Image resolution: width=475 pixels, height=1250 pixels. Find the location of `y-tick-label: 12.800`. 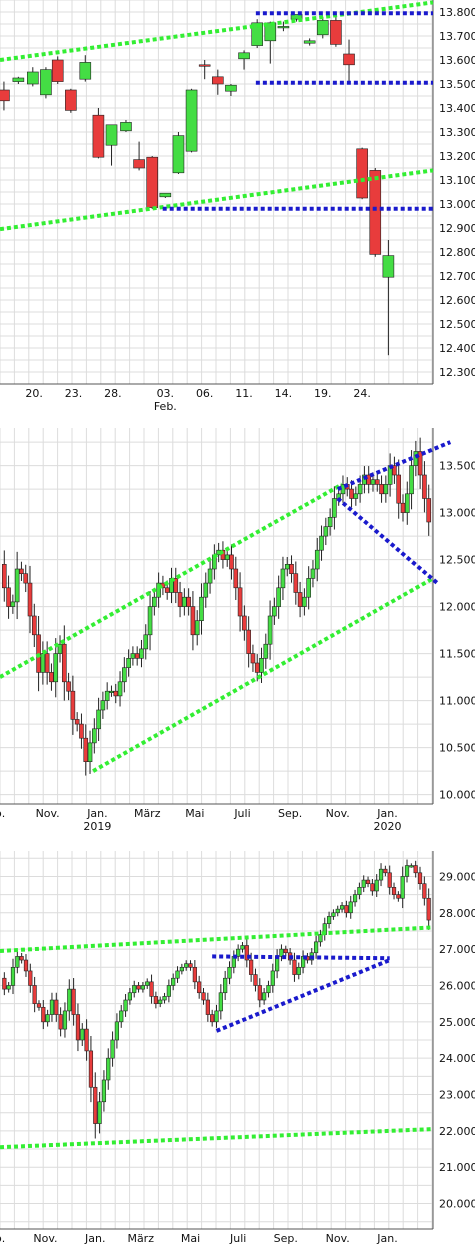

y-tick-label: 12.800 is located at coordinates (457, 252).